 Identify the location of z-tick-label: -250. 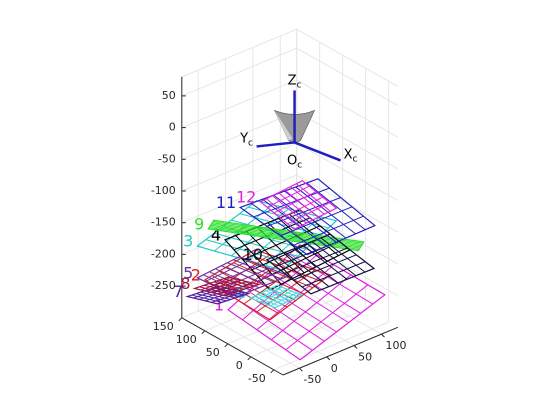
(163, 285).